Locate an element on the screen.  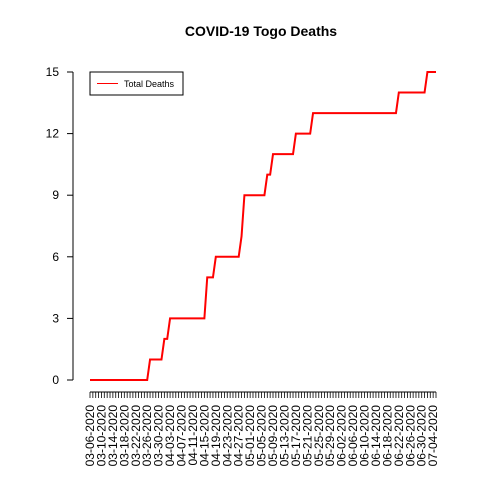
x-tick-label: 03-26-2020 is located at coordinates (147, 436).